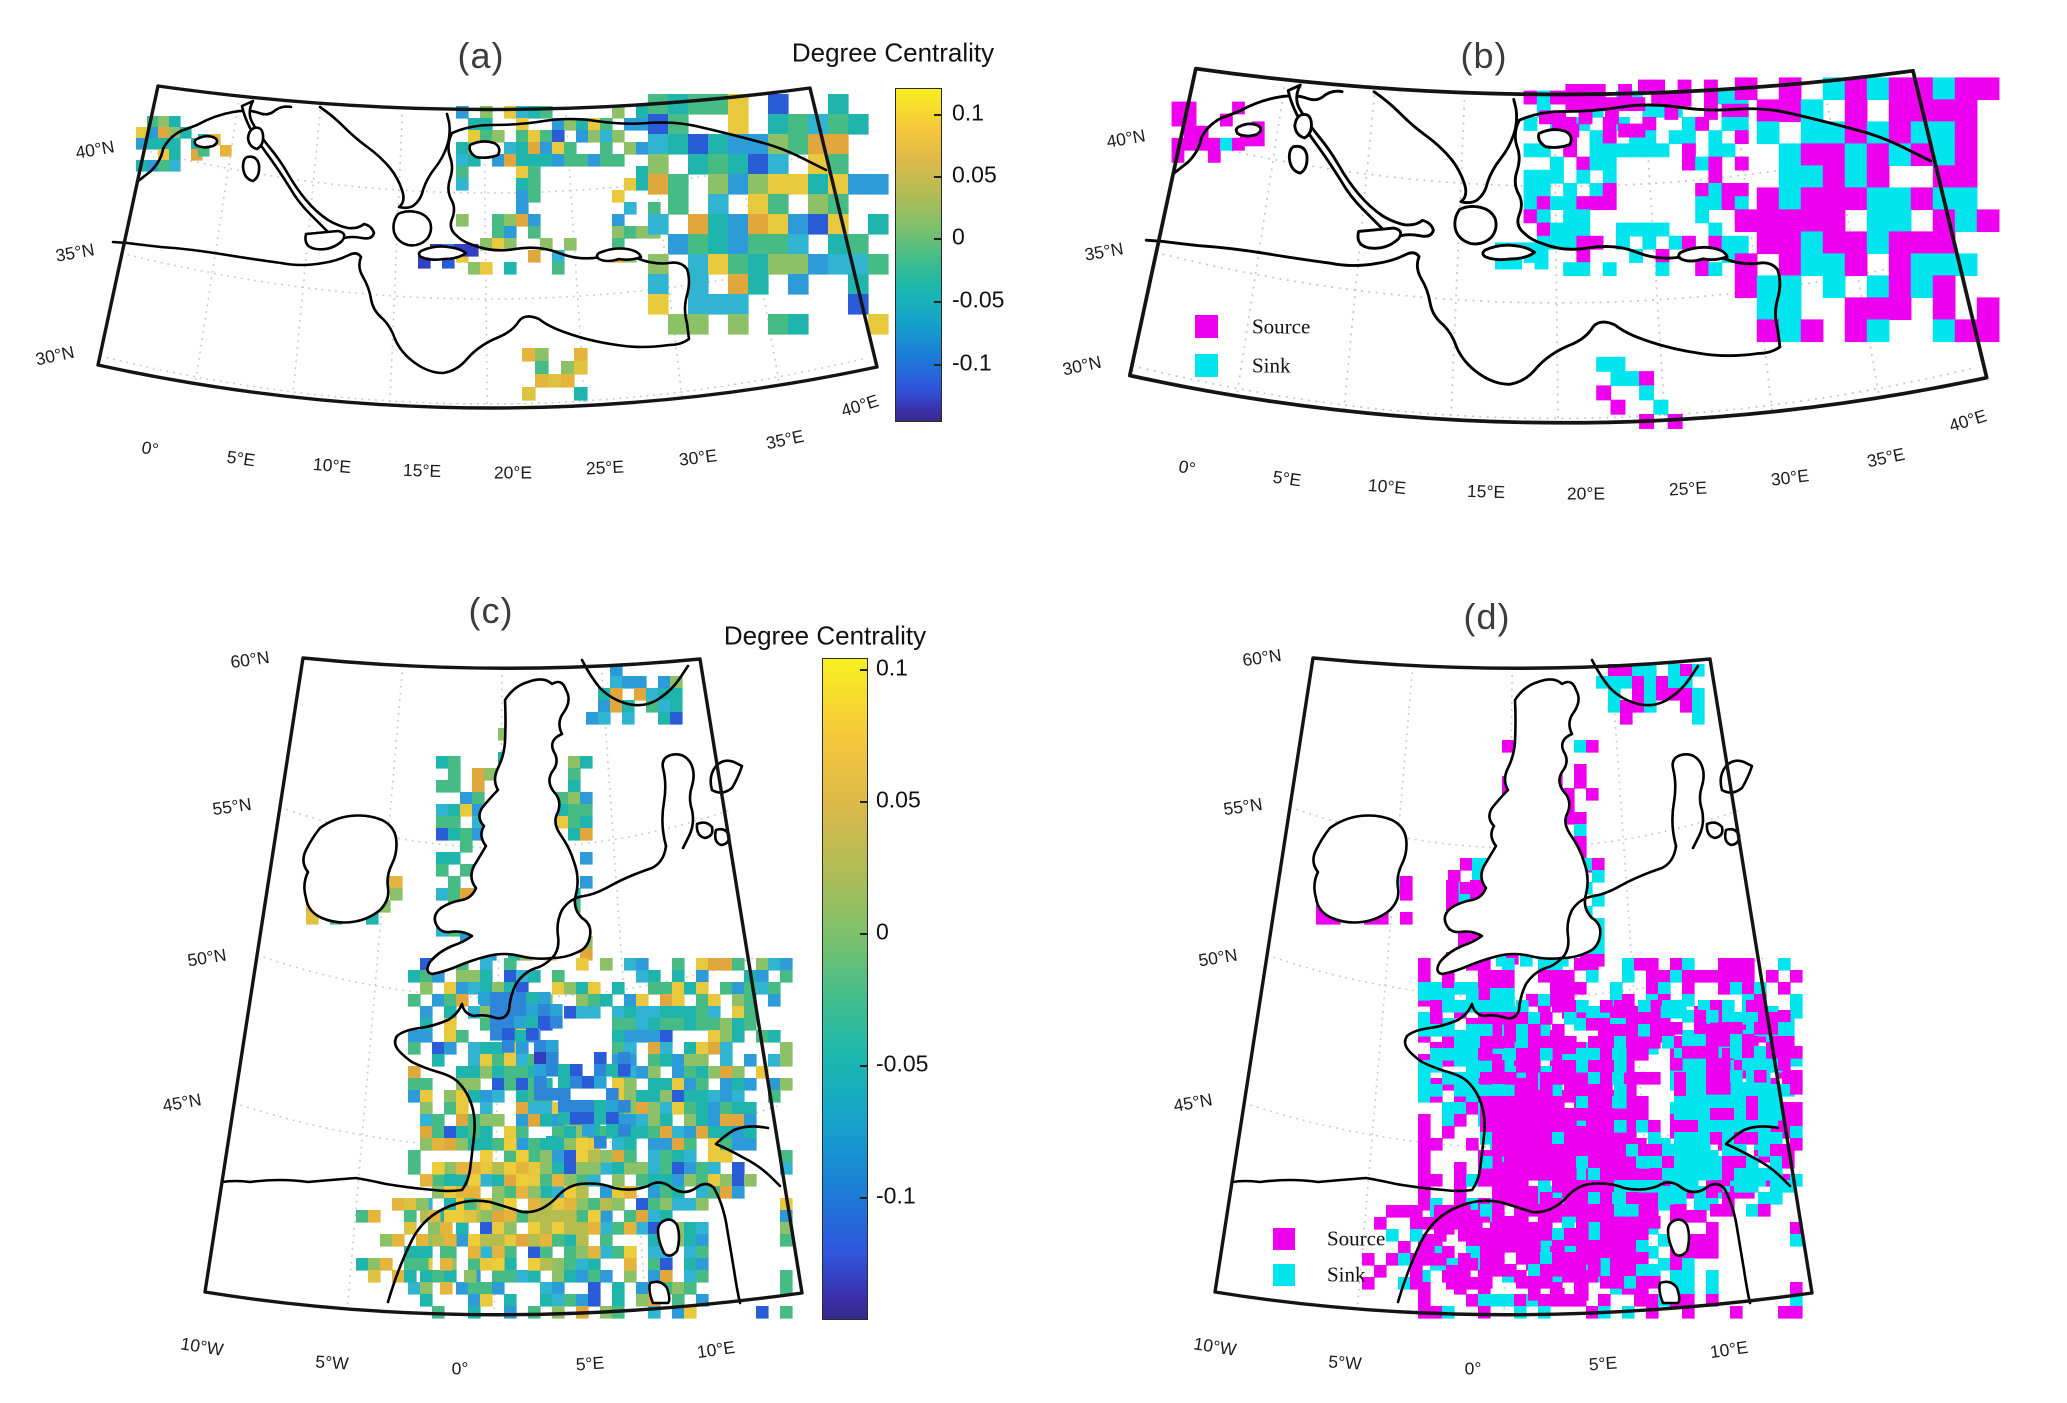  Describe the element at coordinates (968, 112) in the screenshot. I see `colorbar-a-tick: 0.1` at that location.